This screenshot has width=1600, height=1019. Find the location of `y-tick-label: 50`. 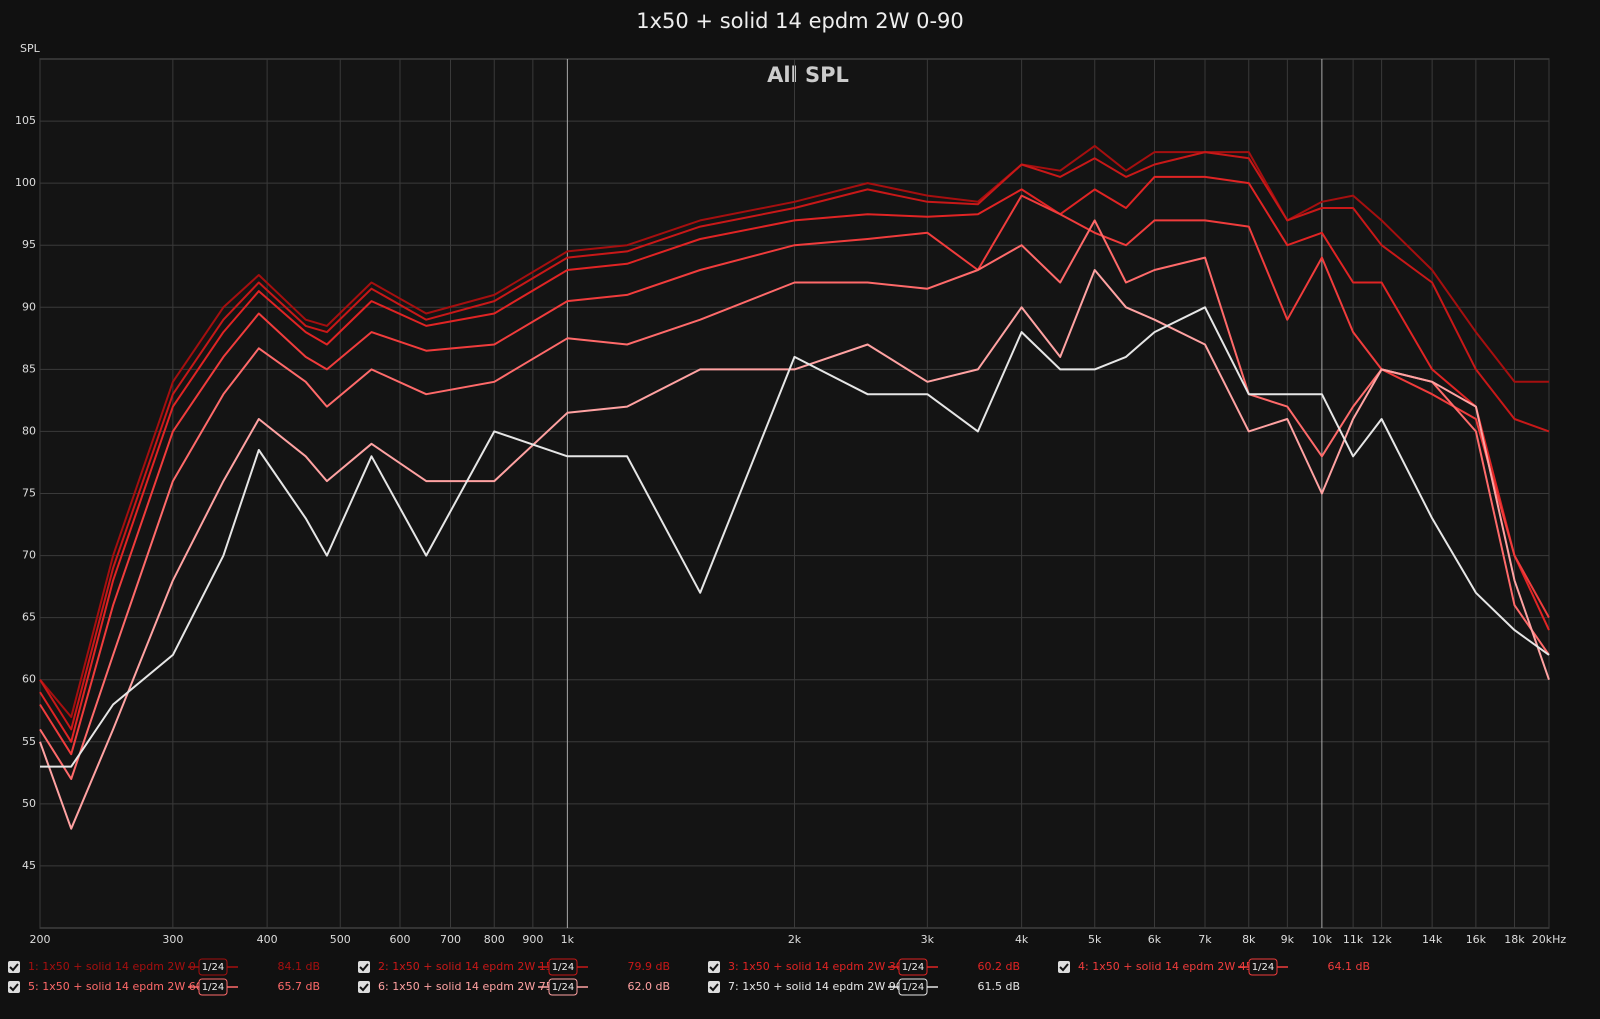

y-tick-label: 50 is located at coordinates (29, 803).